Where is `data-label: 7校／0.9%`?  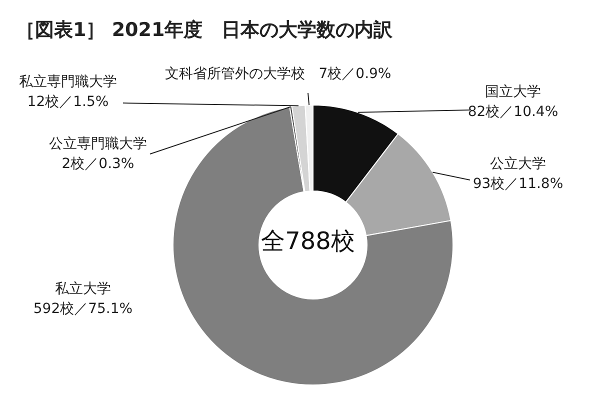
data-label: 7校／0.9% is located at coordinates (355, 74).